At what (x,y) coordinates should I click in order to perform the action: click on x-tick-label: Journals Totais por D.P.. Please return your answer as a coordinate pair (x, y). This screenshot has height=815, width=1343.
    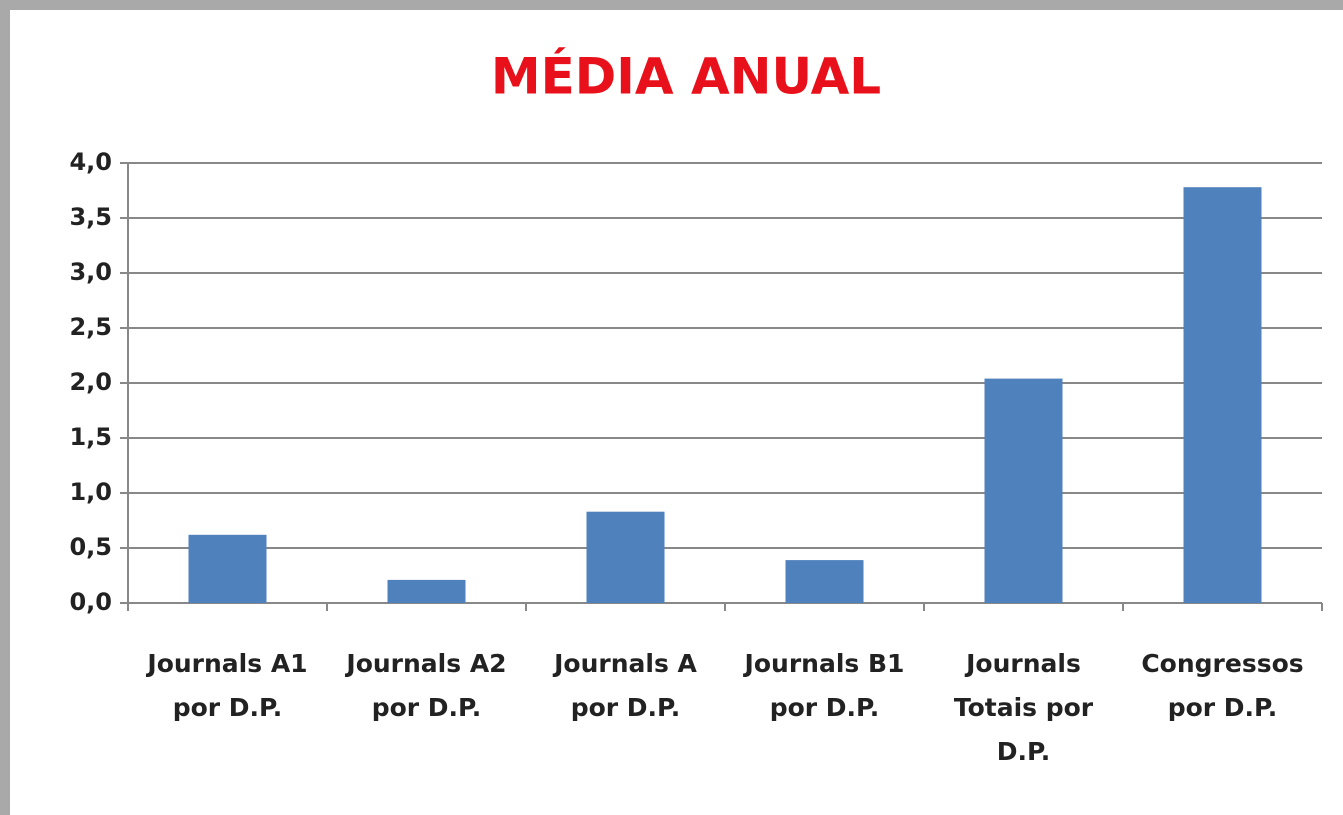
    Looking at the image, I should click on (1023, 707).